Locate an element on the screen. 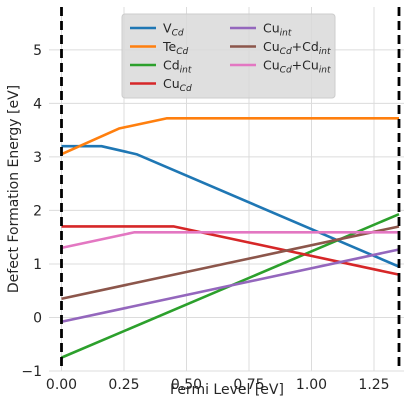 Image resolution: width=415 pixels, height=405 pixels. y-tick-label: 2 is located at coordinates (37, 211).